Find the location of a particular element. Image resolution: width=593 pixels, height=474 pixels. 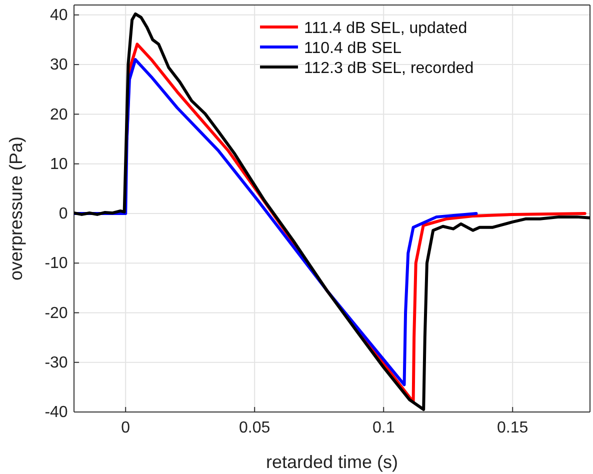

y-tick-label: -20 is located at coordinates (56, 313).